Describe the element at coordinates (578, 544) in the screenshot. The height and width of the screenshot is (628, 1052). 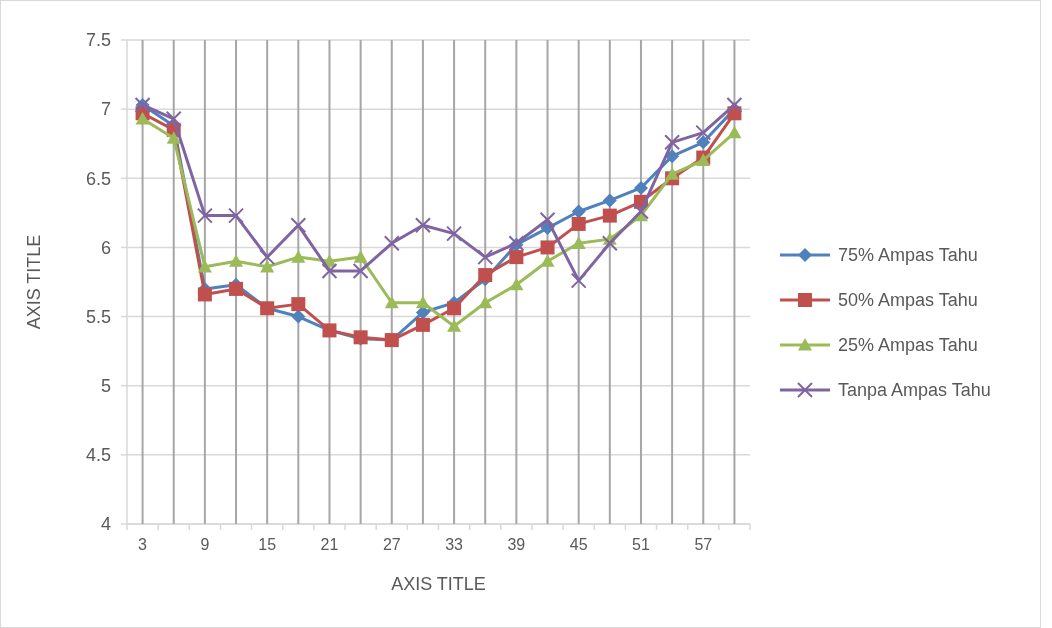
I see `x-tick-label: 45` at that location.